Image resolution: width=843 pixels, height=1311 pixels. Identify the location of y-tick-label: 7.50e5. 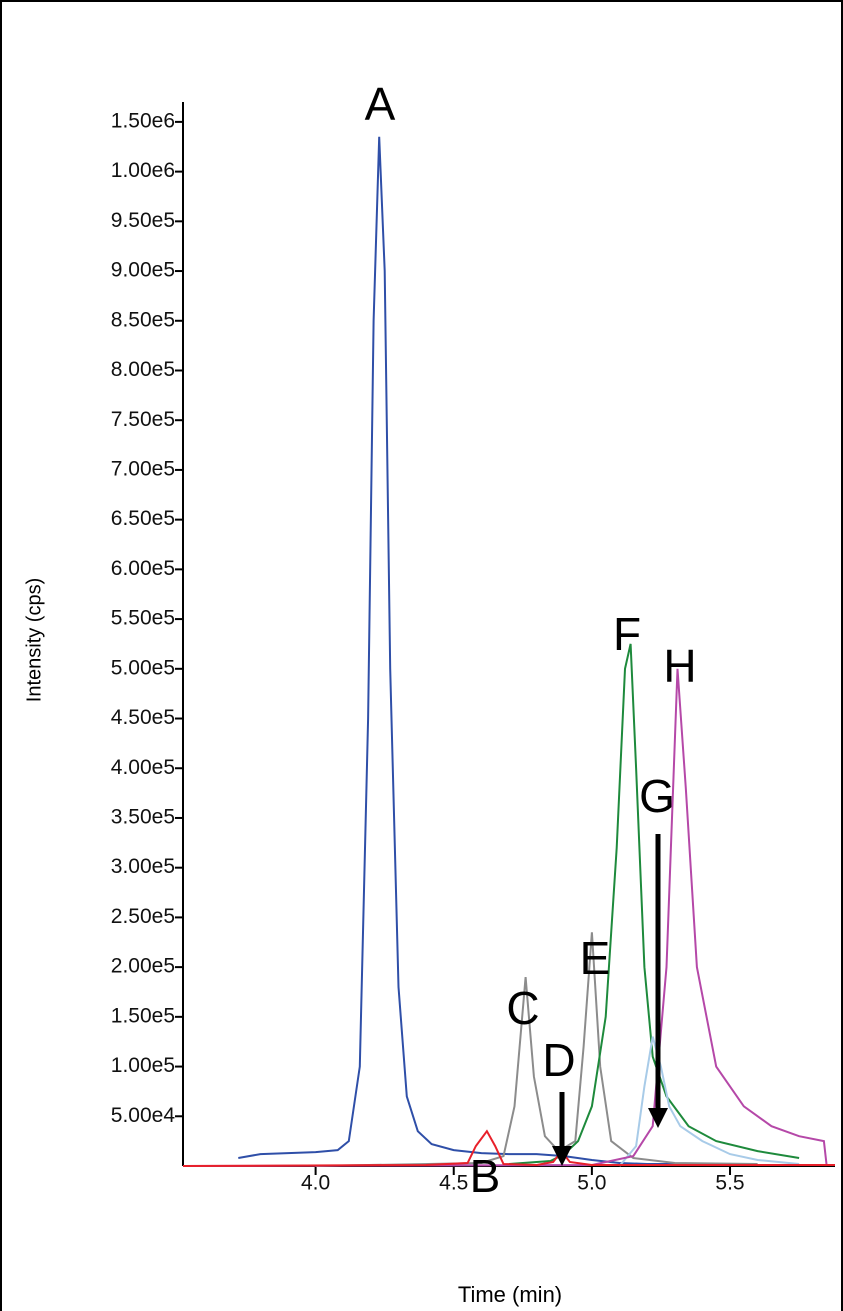
(143, 419).